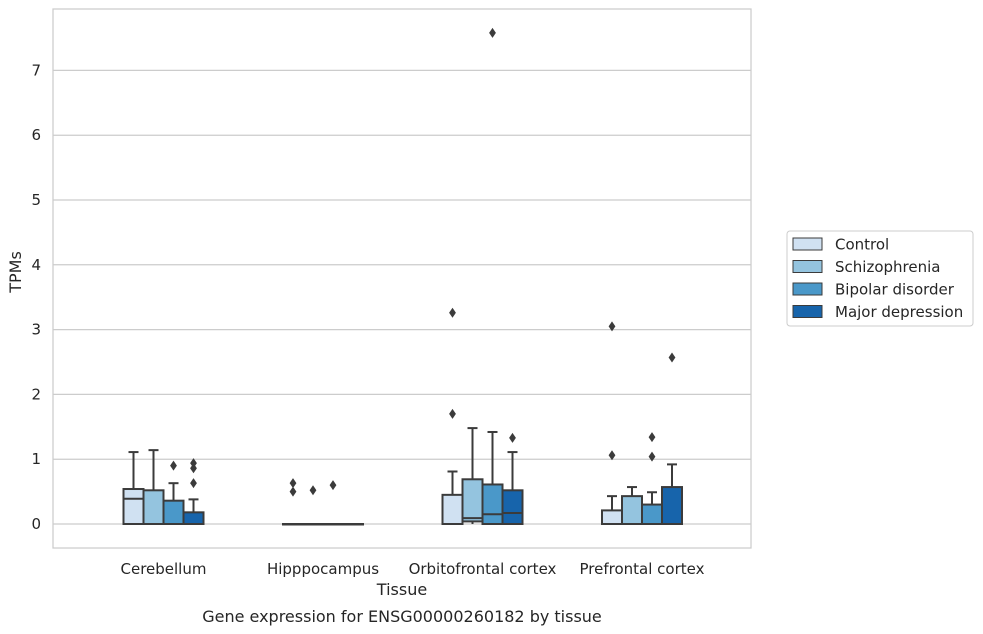 This screenshot has height=634, width=983. I want to click on box-major-depression-hipppocampus, so click(353, 524).